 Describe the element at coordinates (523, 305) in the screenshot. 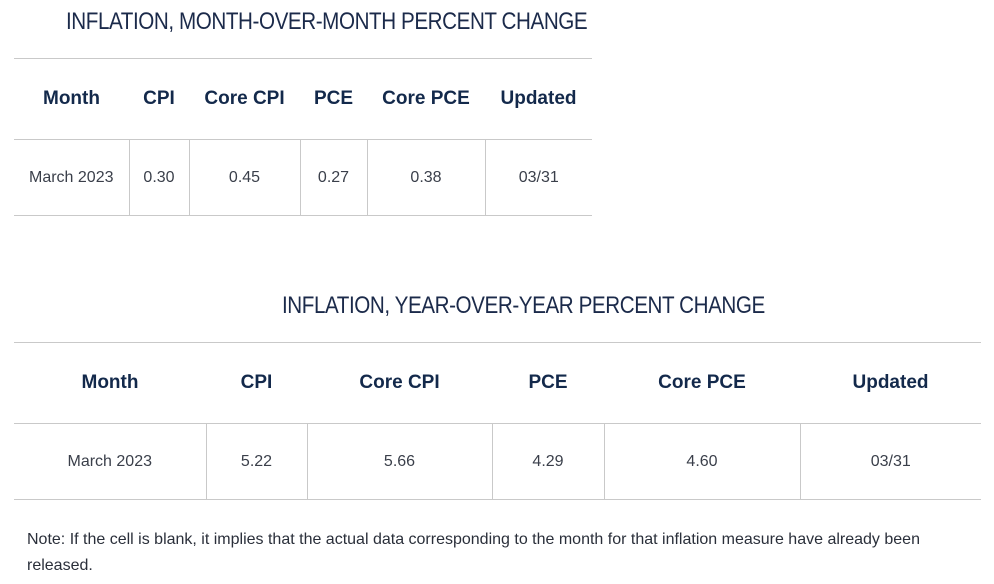

I see `yoy-table-title: INFLATION, YEAR-OVER-YEAR PERCENT CHANGE` at that location.